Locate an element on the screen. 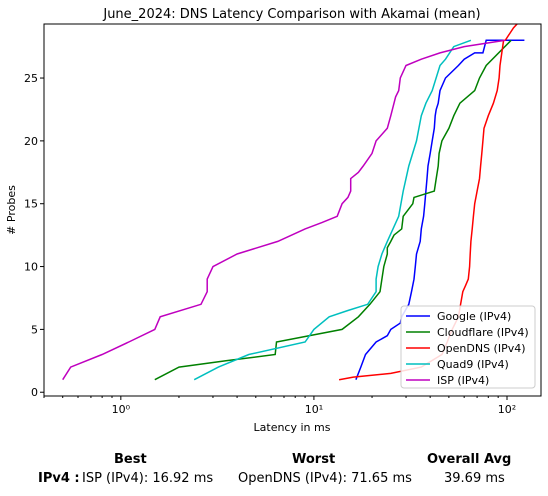 This screenshot has height=496, width=548. y-tick-label: 25 is located at coordinates (31, 78).